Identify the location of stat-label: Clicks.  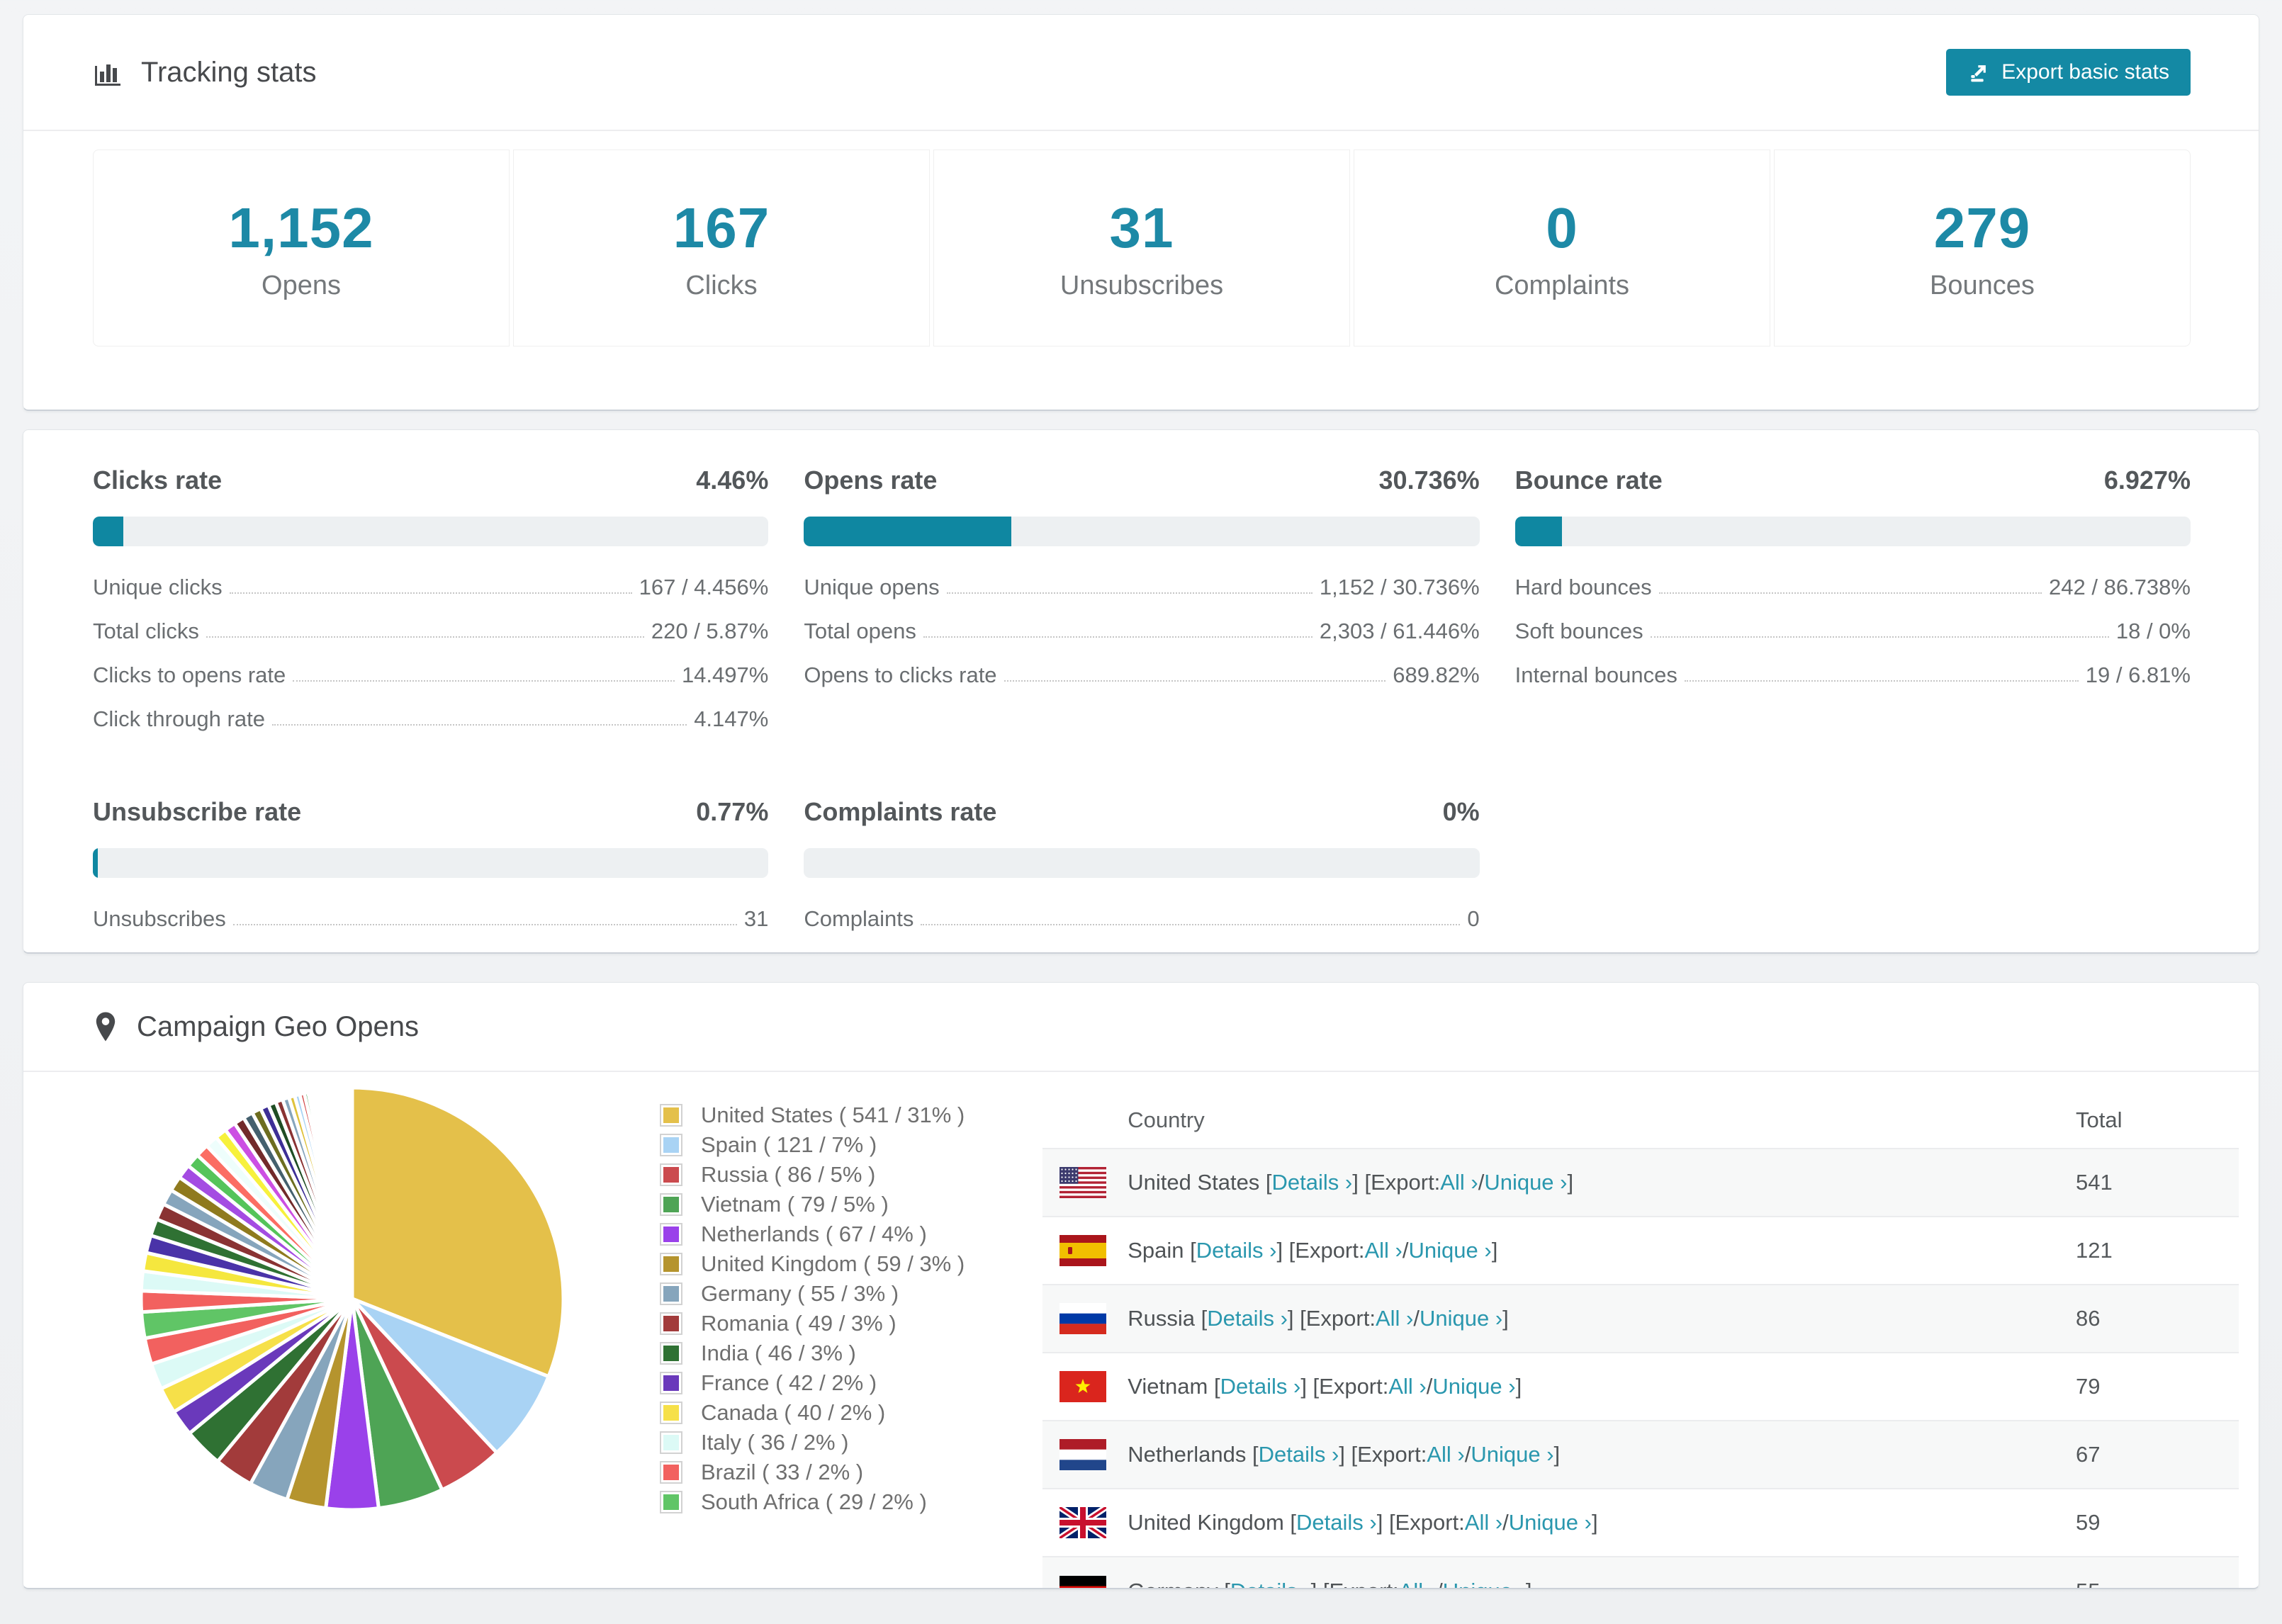
(721, 285).